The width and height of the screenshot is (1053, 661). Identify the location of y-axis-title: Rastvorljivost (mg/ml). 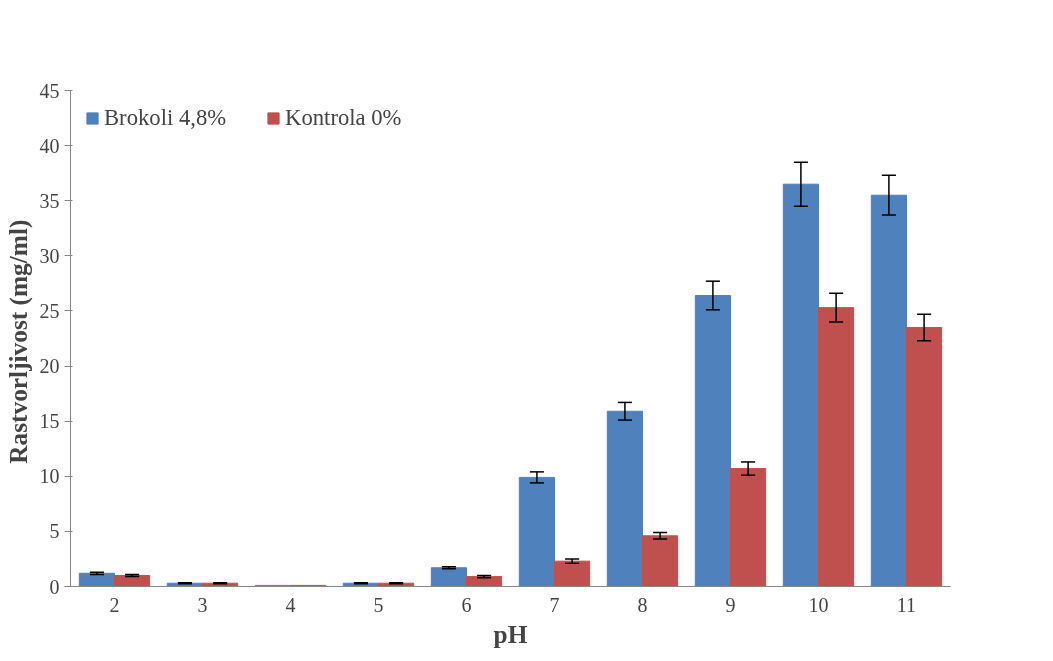
(18, 341).